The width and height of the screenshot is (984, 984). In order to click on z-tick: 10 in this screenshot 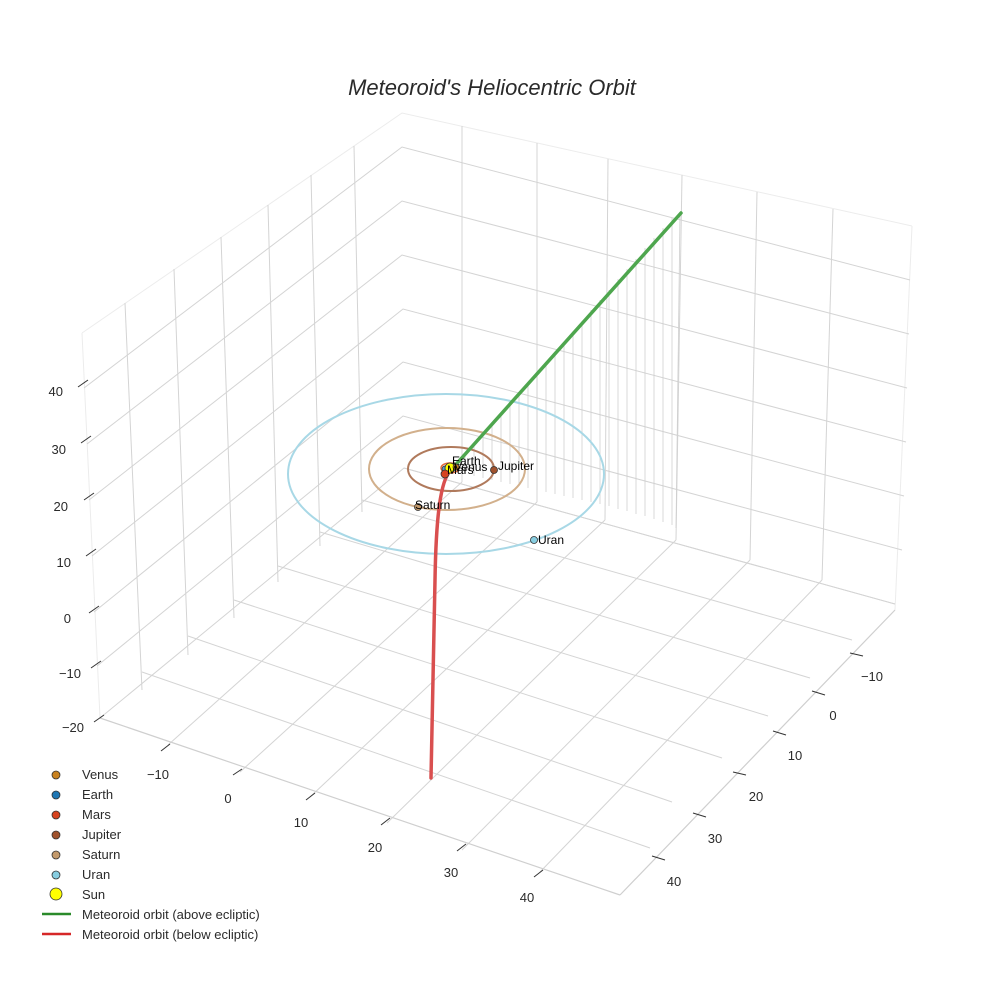, I will do `click(64, 562)`.